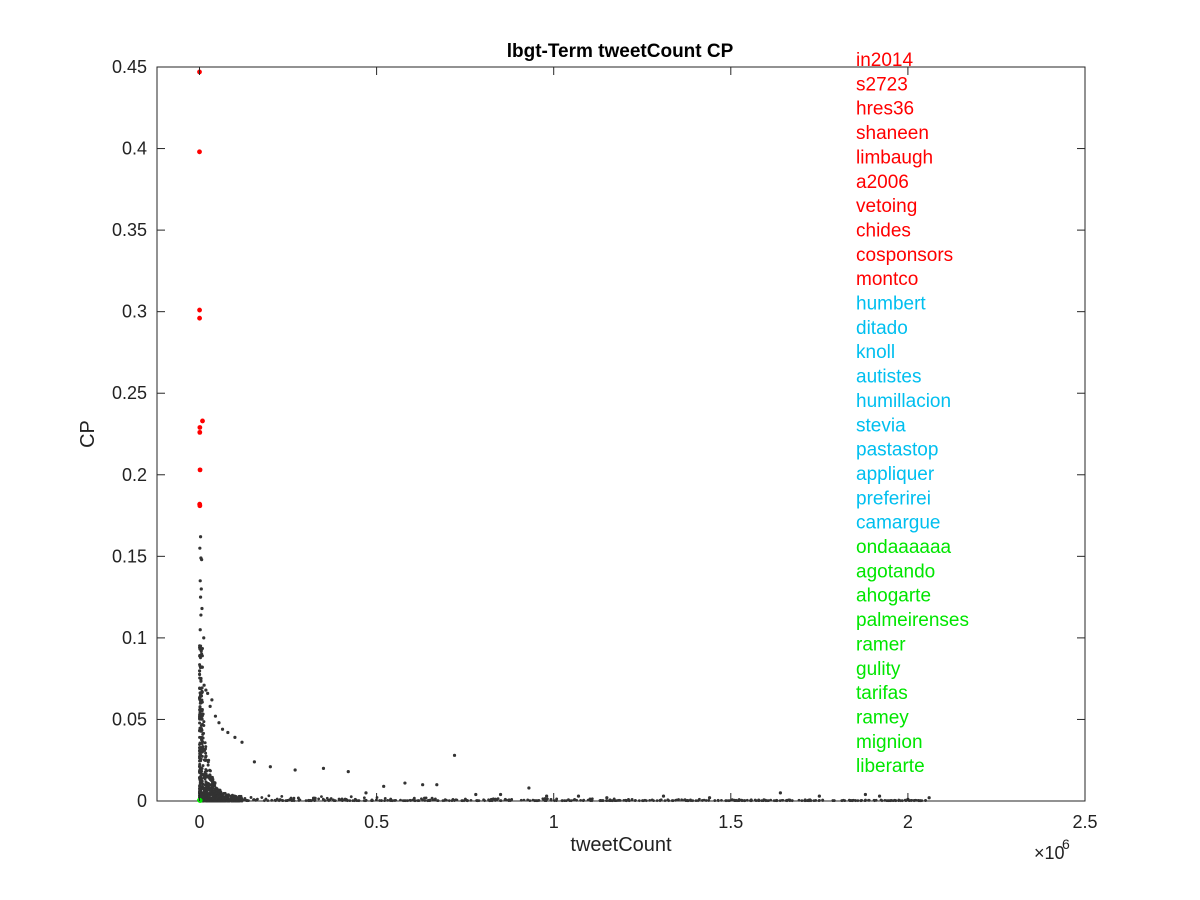  Describe the element at coordinates (882, 717) in the screenshot. I see `term-label-bottom: ramey` at that location.